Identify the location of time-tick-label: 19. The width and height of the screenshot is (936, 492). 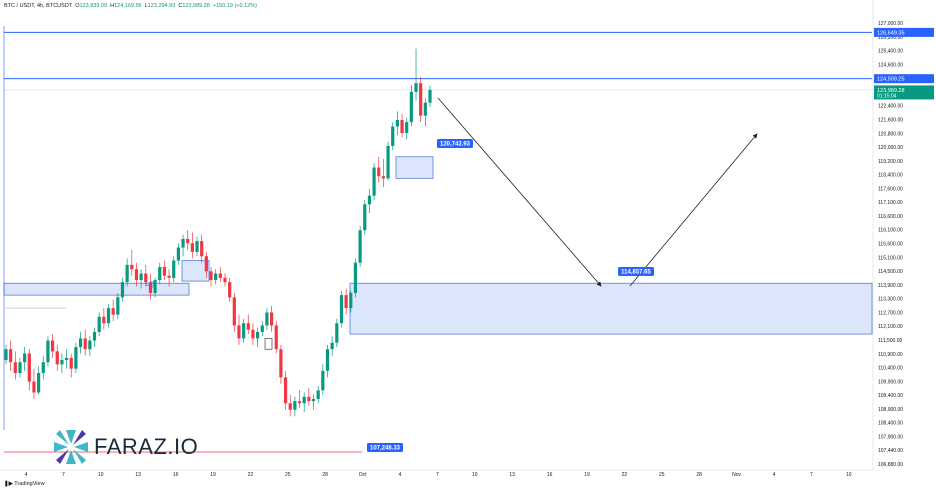
(213, 475).